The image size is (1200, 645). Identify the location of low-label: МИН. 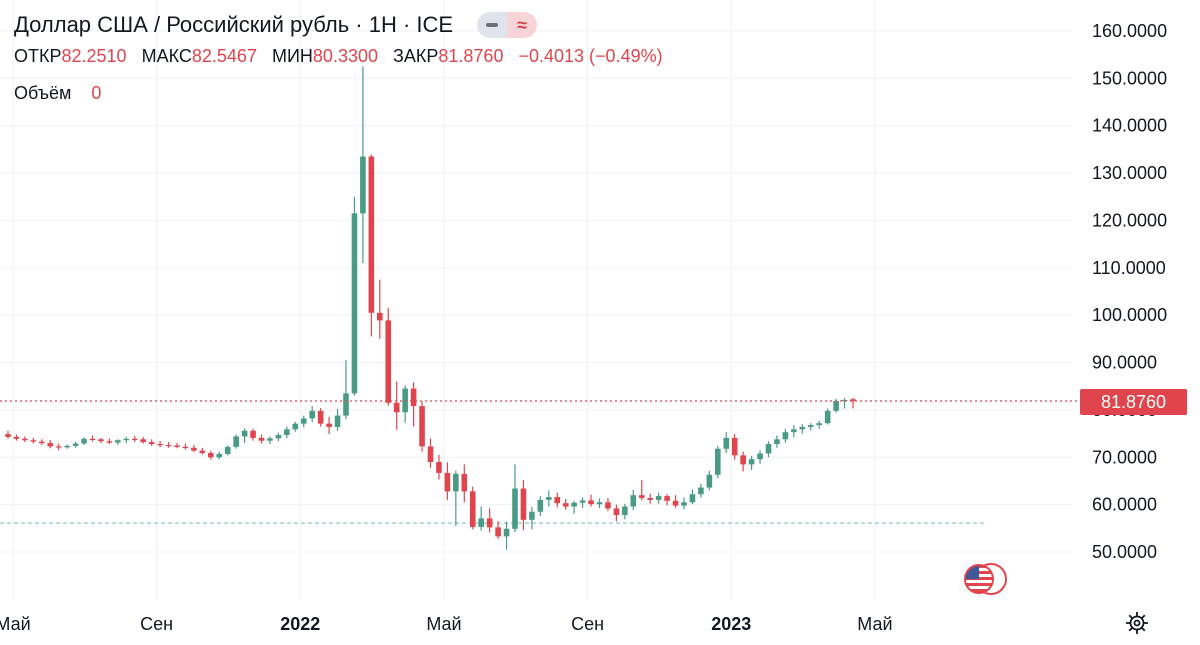
(292, 56).